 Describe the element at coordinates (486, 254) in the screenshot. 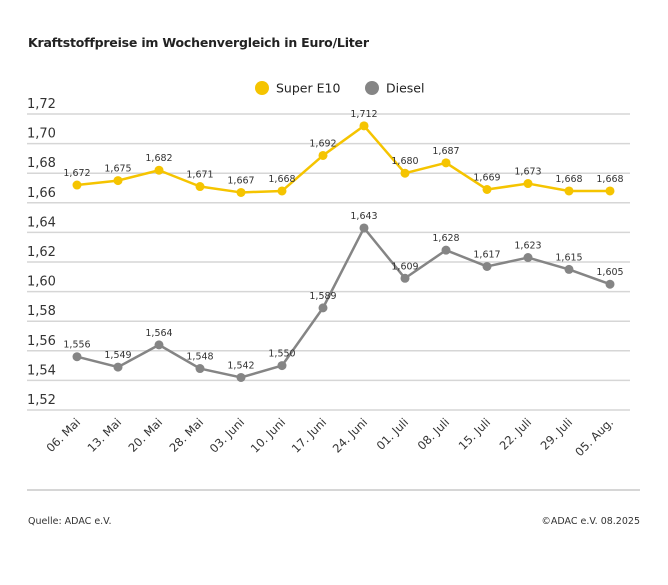

I see `data-label: 1,617` at that location.